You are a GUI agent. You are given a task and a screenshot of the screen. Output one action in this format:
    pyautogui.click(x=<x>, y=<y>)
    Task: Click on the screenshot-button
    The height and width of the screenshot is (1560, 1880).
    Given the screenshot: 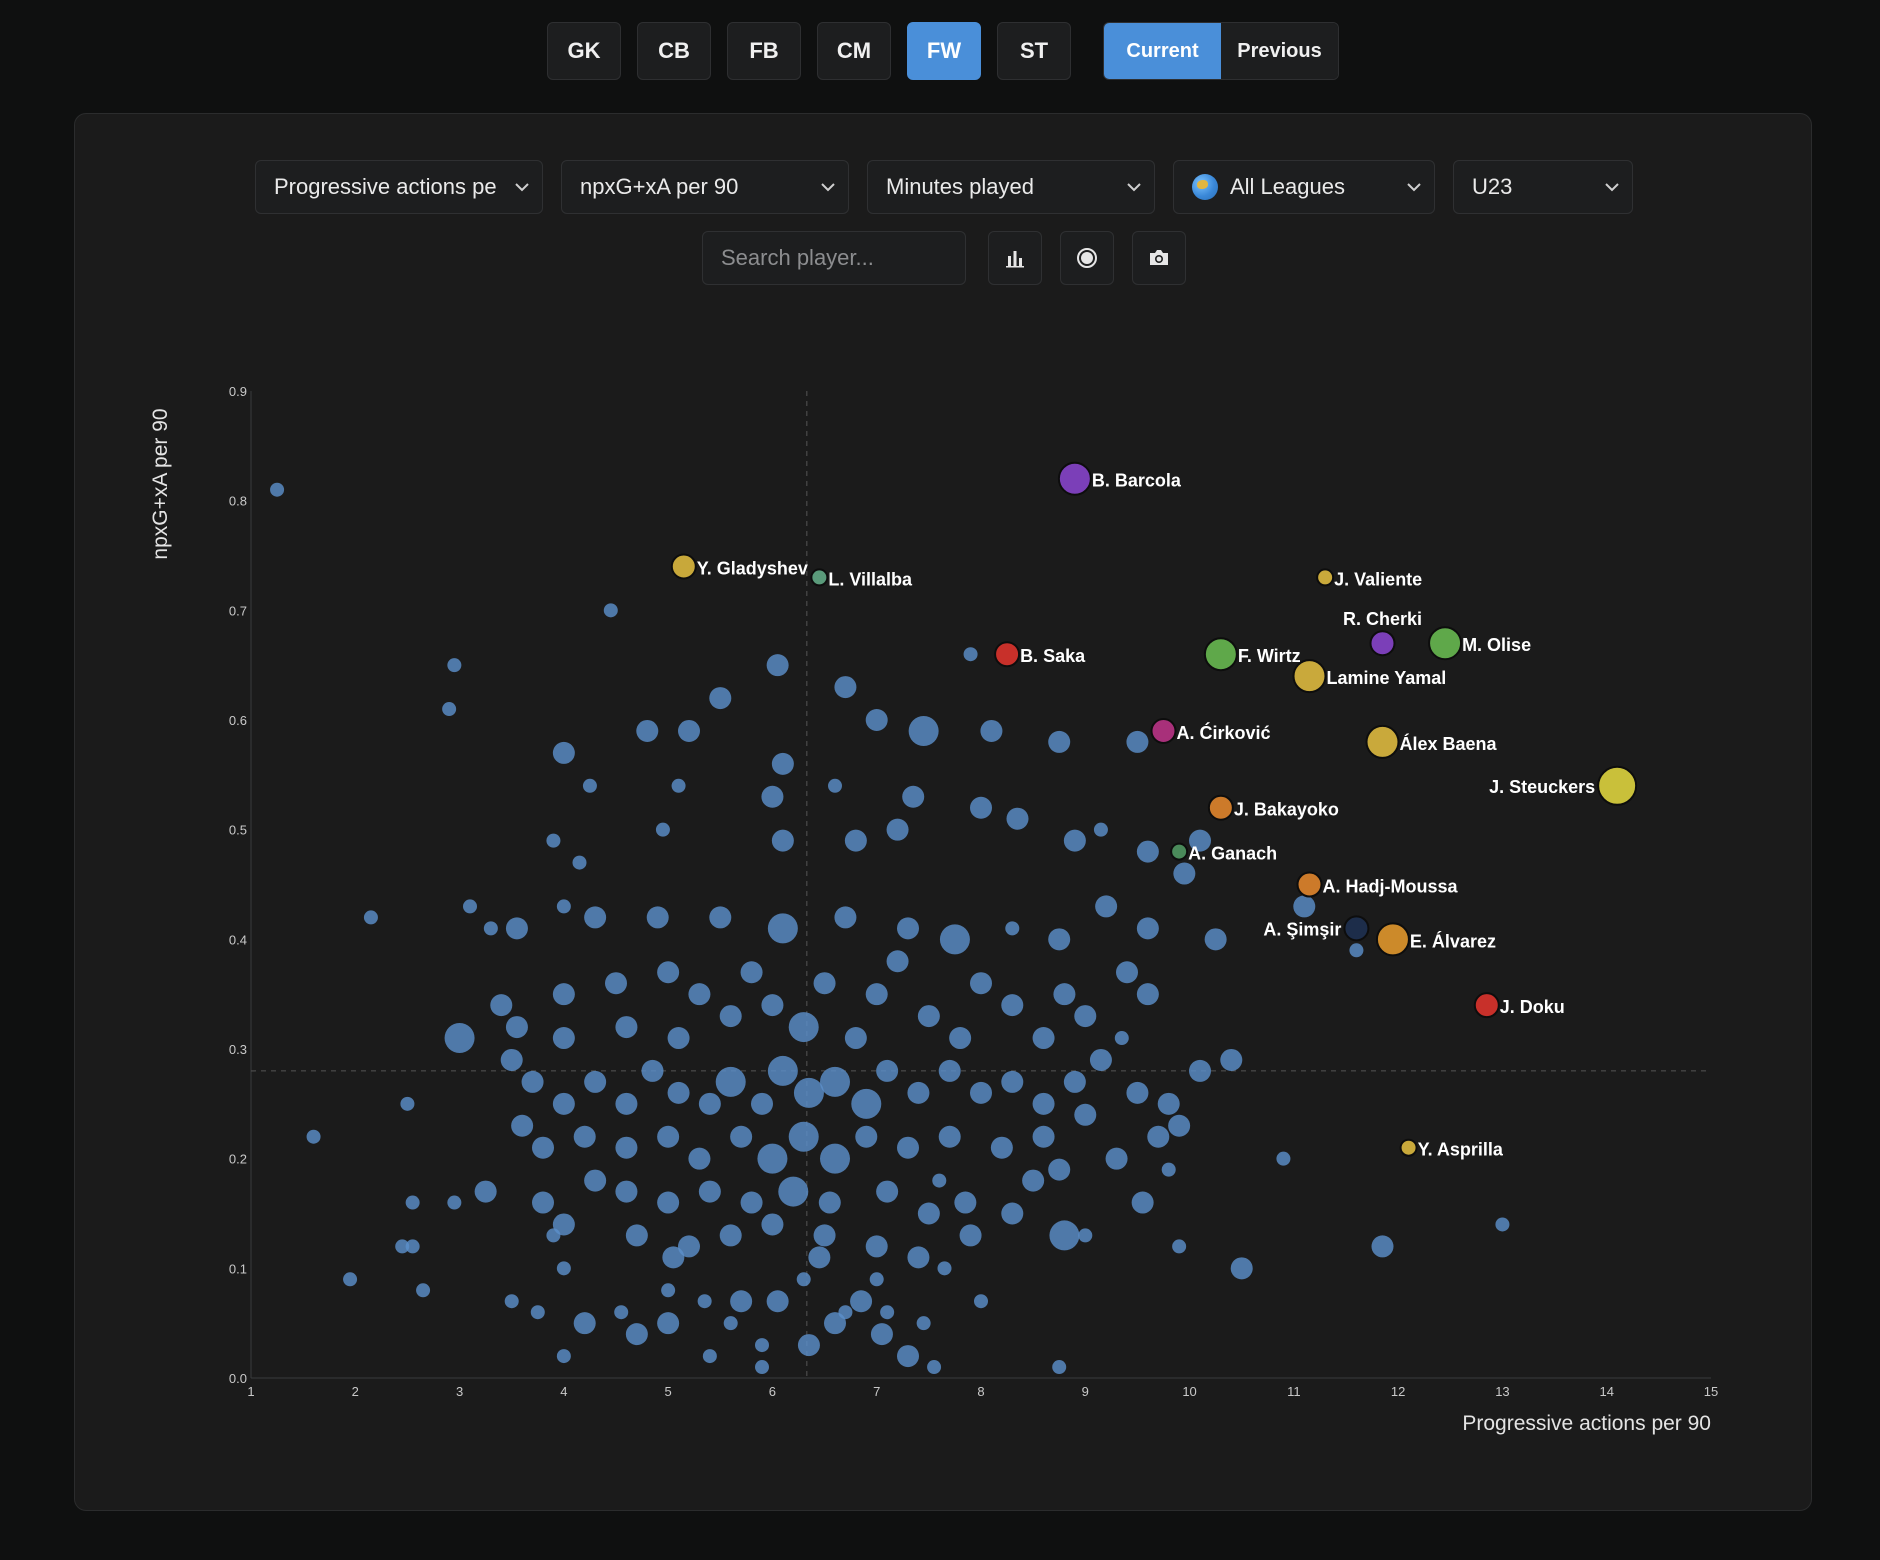 What is the action you would take?
    pyautogui.click(x=1159, y=258)
    